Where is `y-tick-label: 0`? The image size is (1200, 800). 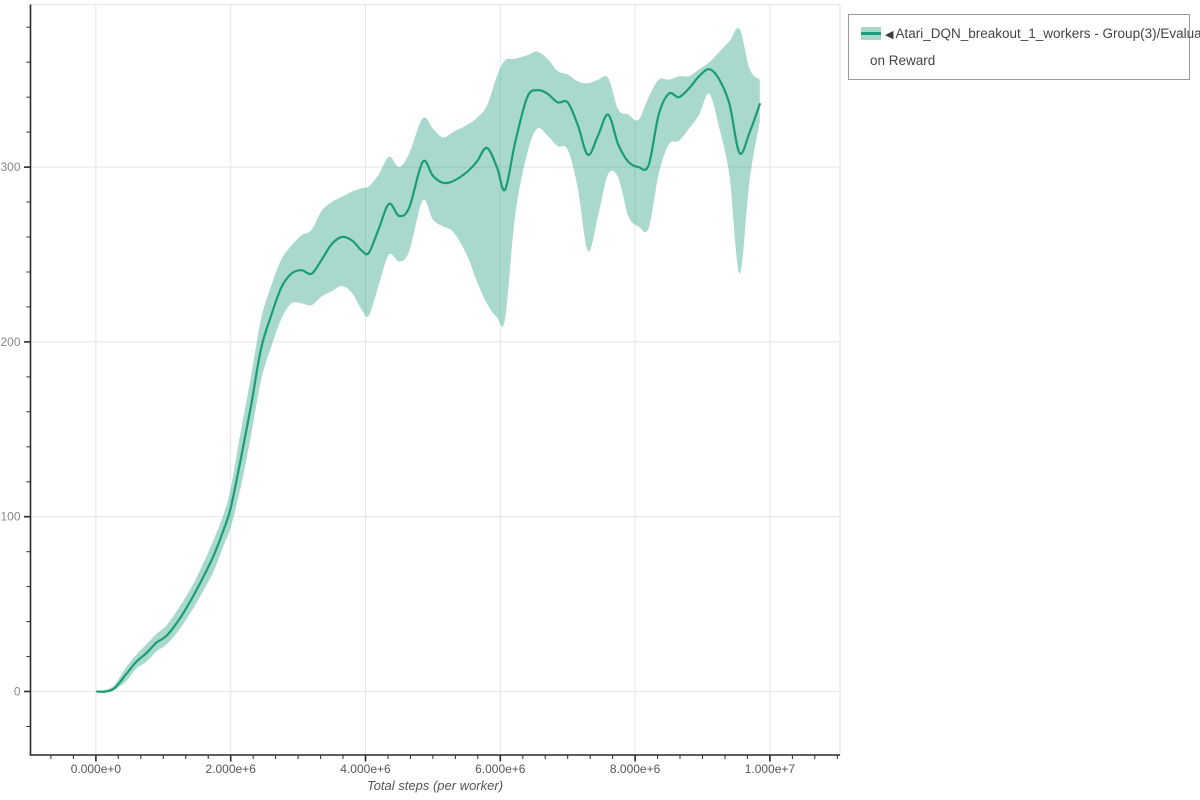 y-tick-label: 0 is located at coordinates (17, 692).